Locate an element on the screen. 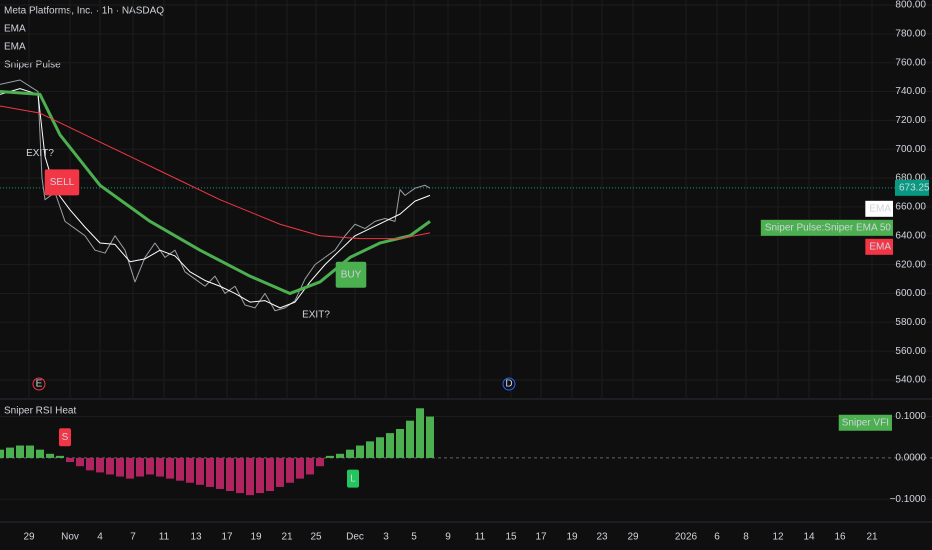  x-tick-label: 7 is located at coordinates (133, 537).